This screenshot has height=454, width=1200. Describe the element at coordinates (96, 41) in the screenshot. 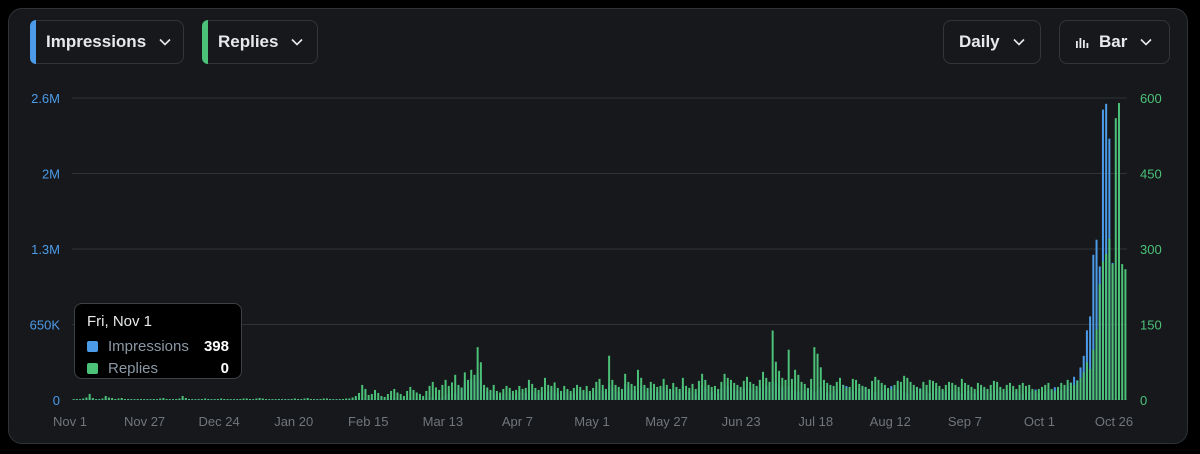

I see `metric1-label: Impressions` at that location.